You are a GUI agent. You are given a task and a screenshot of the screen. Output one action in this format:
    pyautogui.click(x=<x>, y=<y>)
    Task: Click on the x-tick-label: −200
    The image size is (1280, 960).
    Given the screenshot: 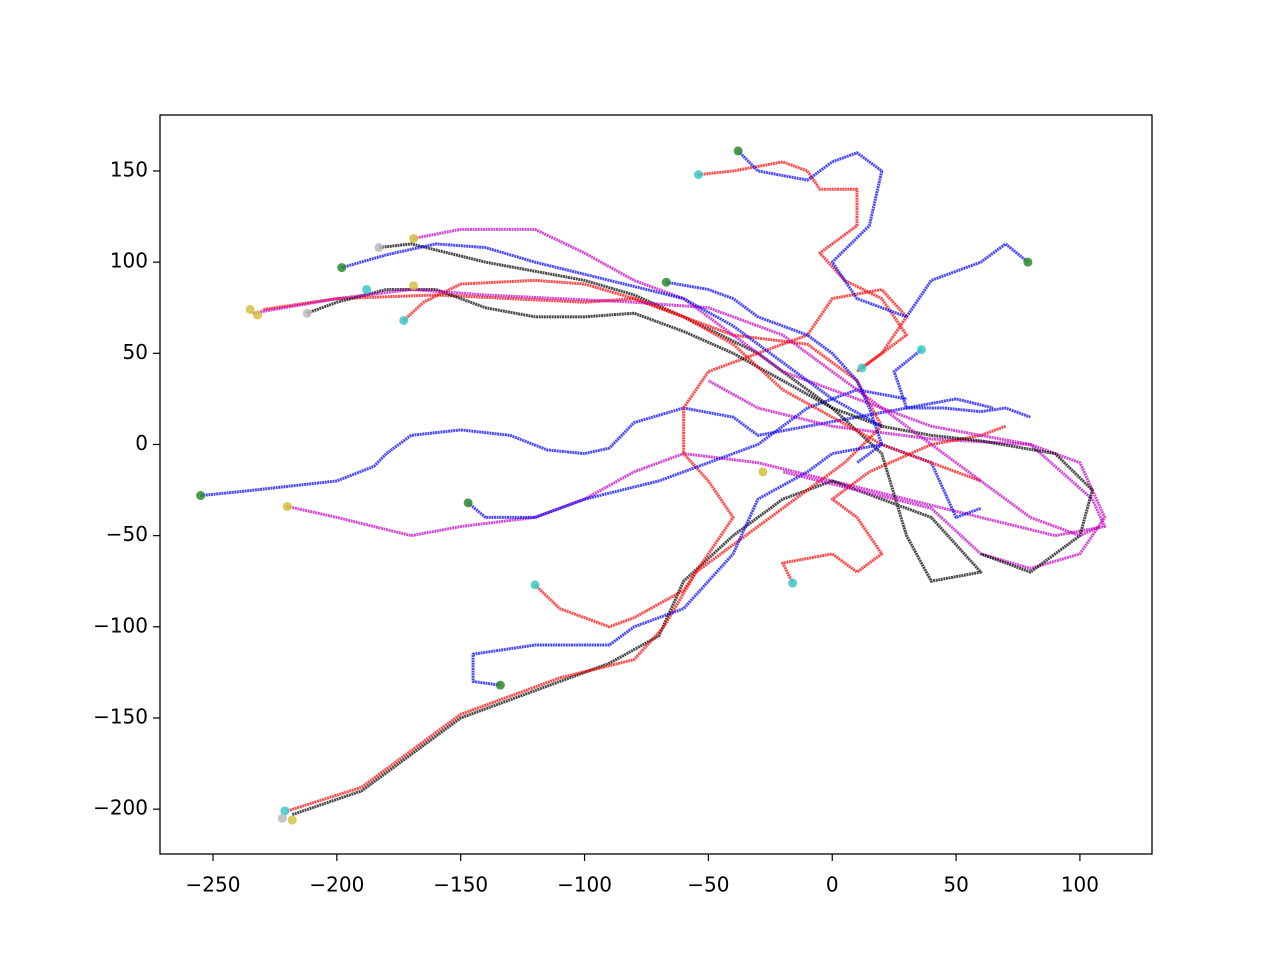 What is the action you would take?
    pyautogui.click(x=336, y=885)
    